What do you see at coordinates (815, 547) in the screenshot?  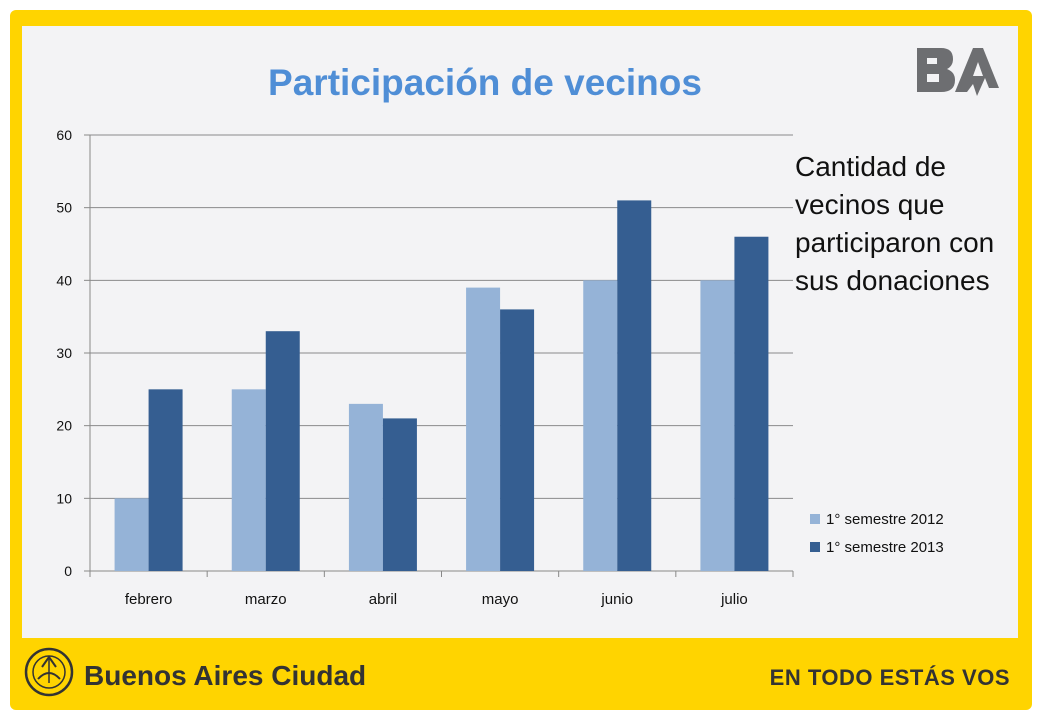 I see `legend-swatch-2013` at bounding box center [815, 547].